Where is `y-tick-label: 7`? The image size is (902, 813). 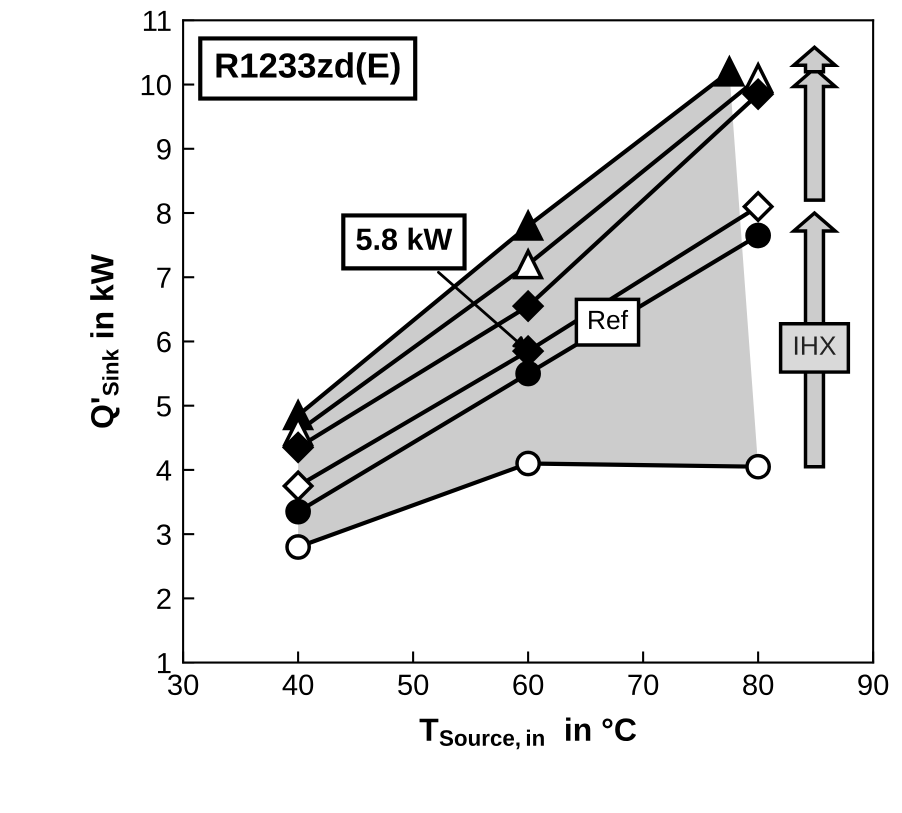
y-tick-label: 7 is located at coordinates (164, 278).